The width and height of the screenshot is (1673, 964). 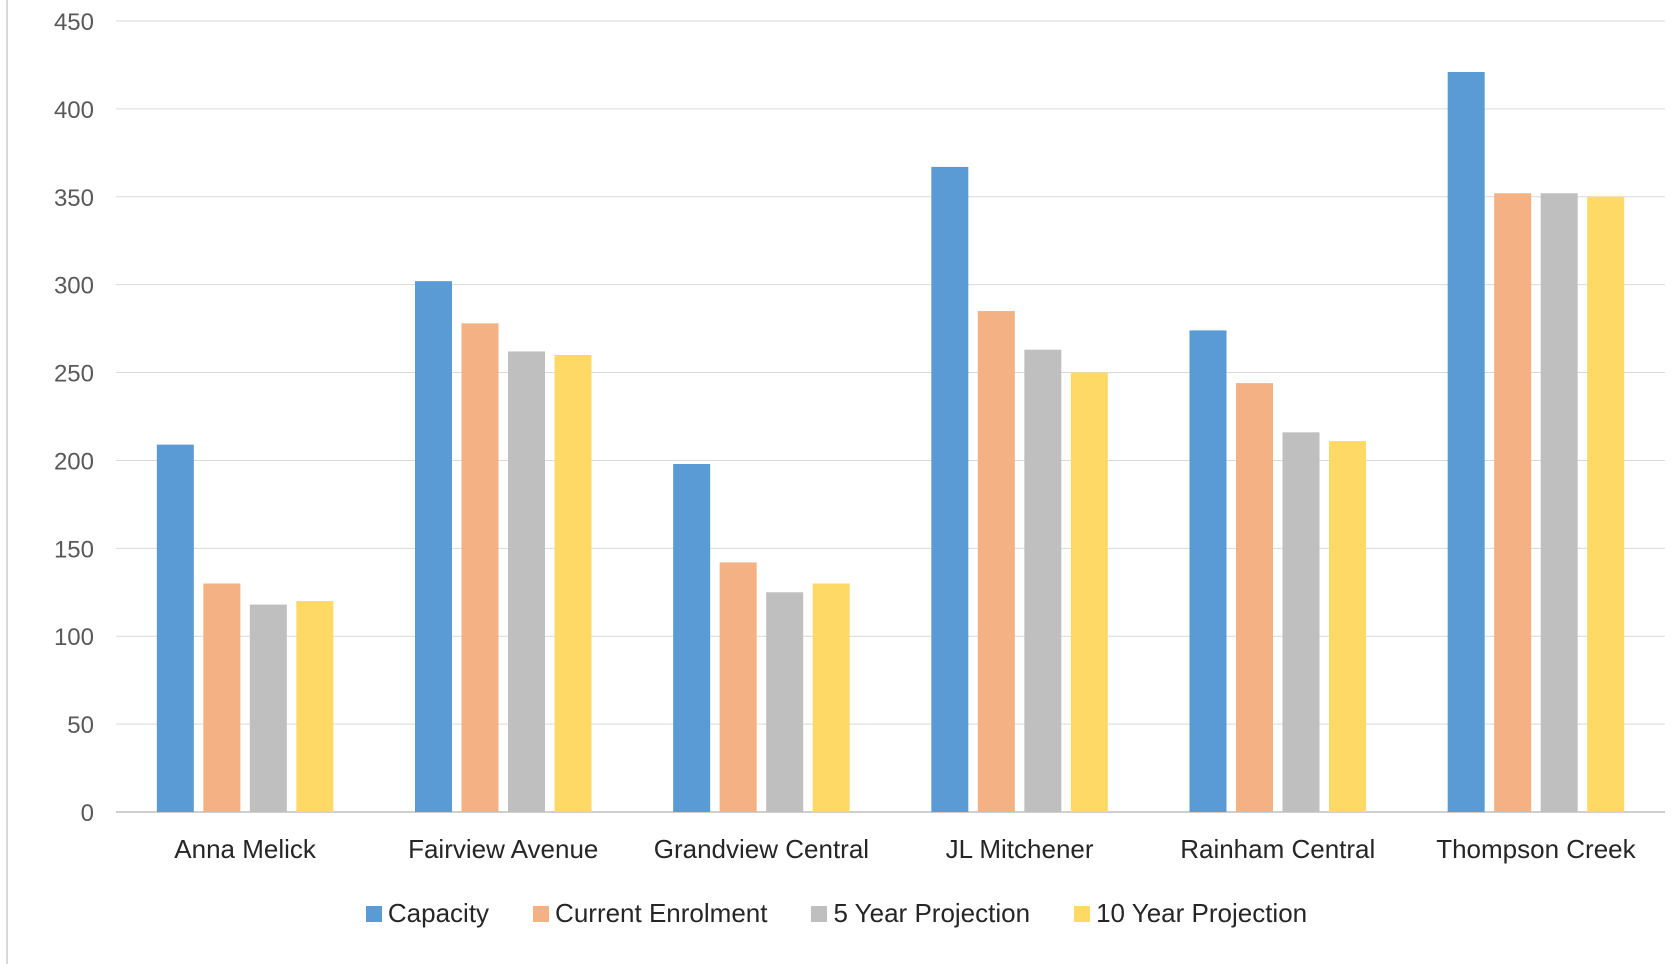 I want to click on y-tick-label: 50, so click(x=80, y=725).